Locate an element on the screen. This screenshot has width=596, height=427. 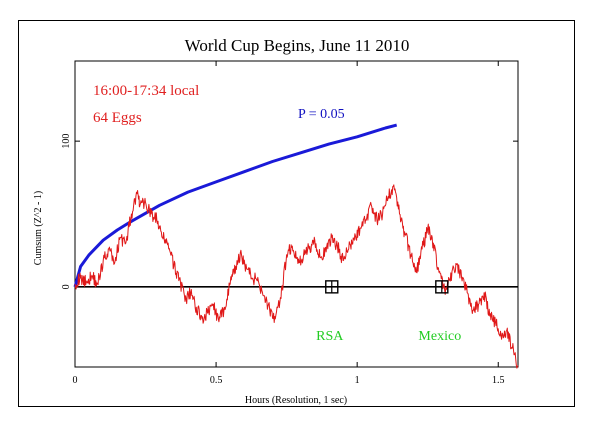
event-marker: Mexico is located at coordinates (439, 312).